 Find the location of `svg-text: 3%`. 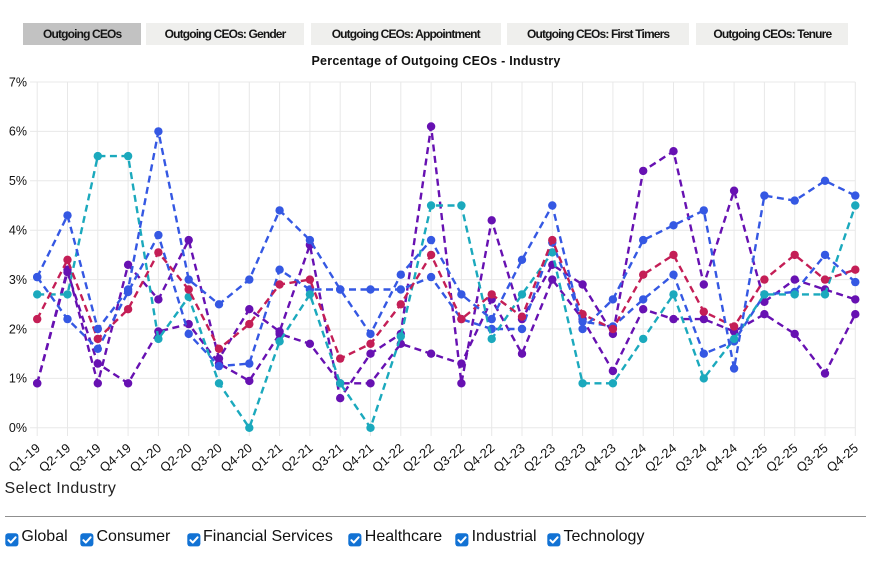

svg-text: 3% is located at coordinates (18, 280).